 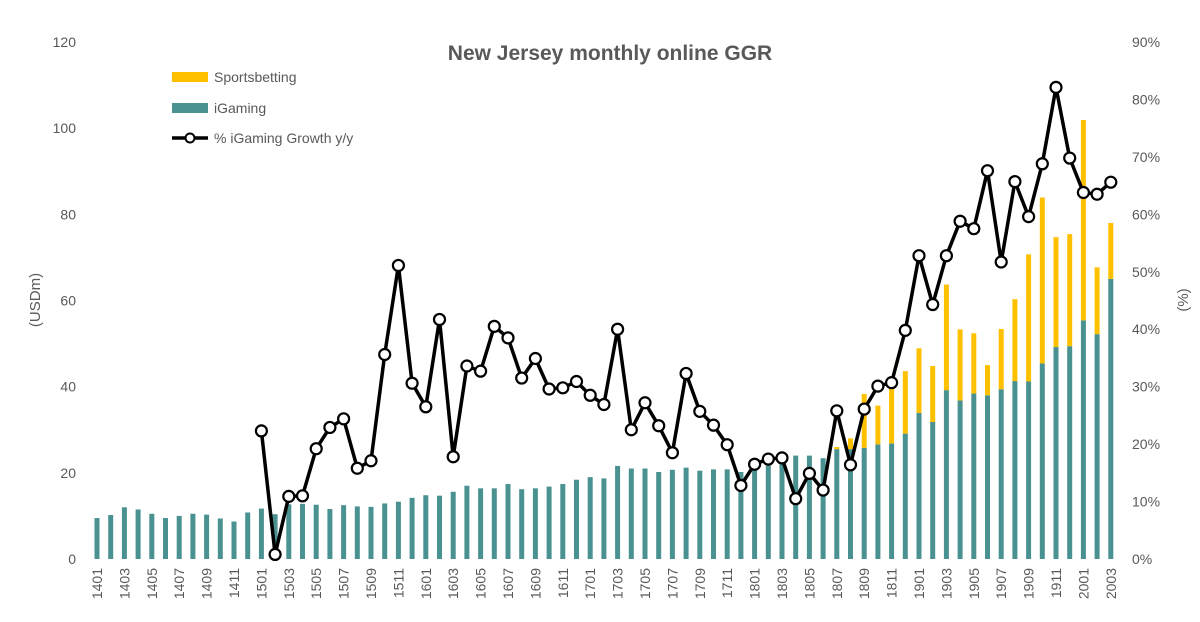 What do you see at coordinates (1028, 217) in the screenshot?
I see `growth-point-1909` at bounding box center [1028, 217].